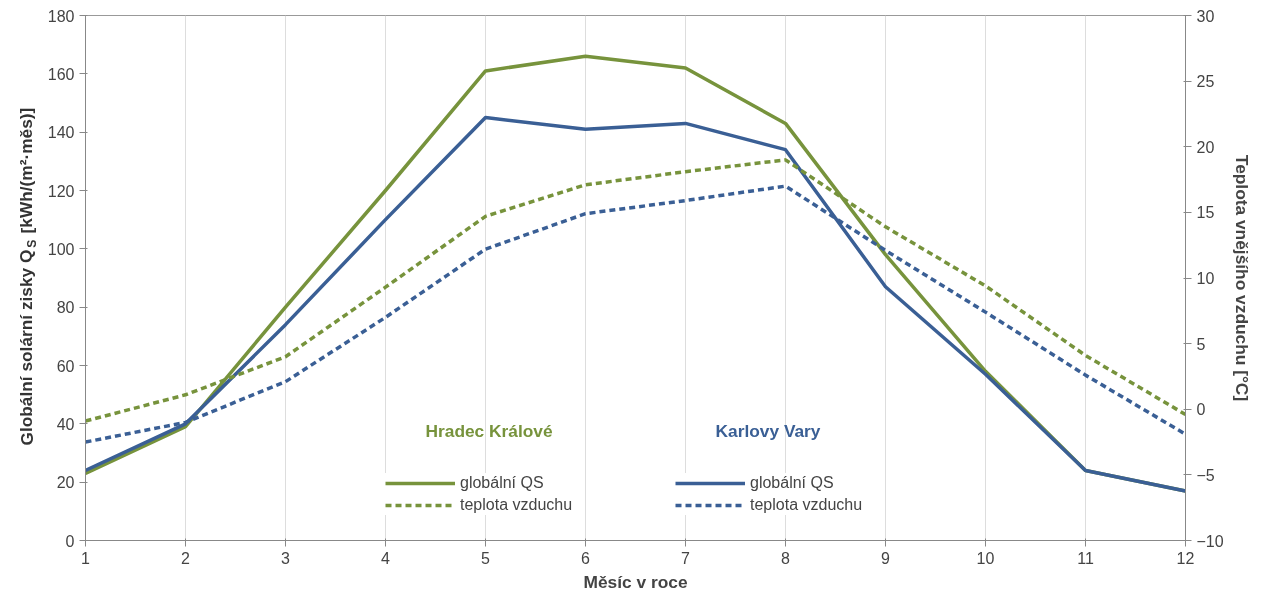 This screenshot has width=1268, height=603. I want to click on y2-tick-label: 25, so click(1205, 82).